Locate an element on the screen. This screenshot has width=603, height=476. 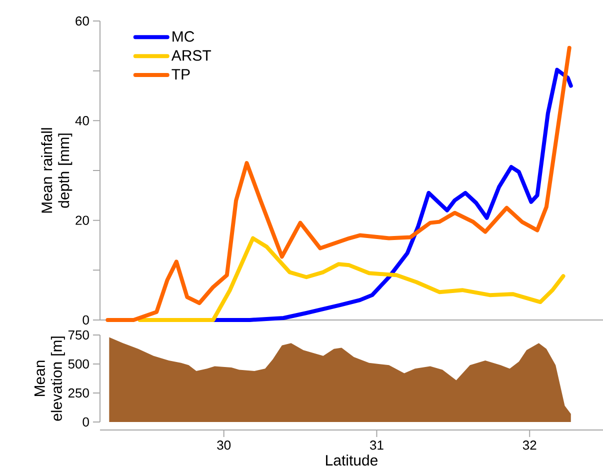
legend-label: ARST is located at coordinates (191, 55).